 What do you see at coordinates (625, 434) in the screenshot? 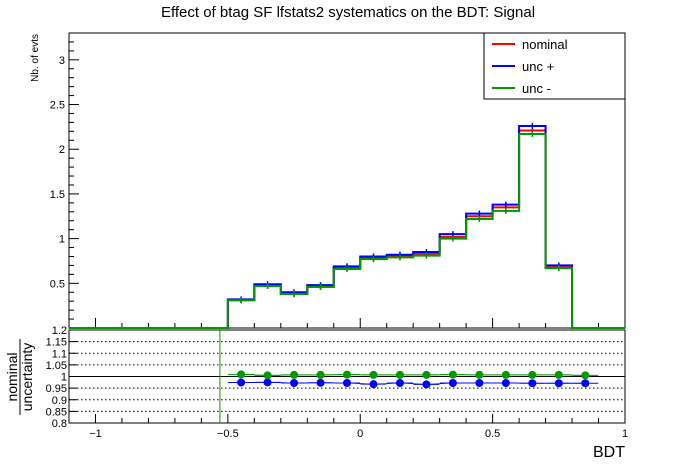
I see `x-tick-label: 1` at bounding box center [625, 434].